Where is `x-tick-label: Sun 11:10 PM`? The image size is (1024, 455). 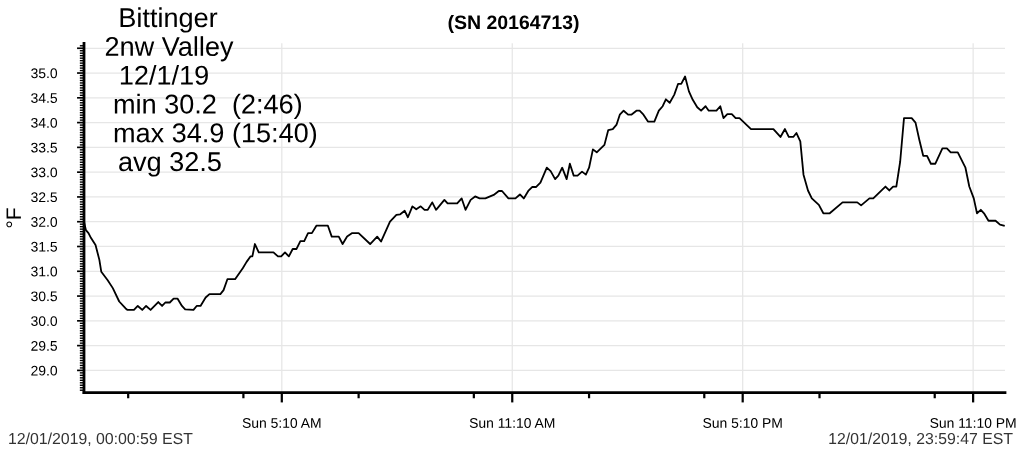 x-tick-label: Sun 11:10 PM is located at coordinates (973, 423).